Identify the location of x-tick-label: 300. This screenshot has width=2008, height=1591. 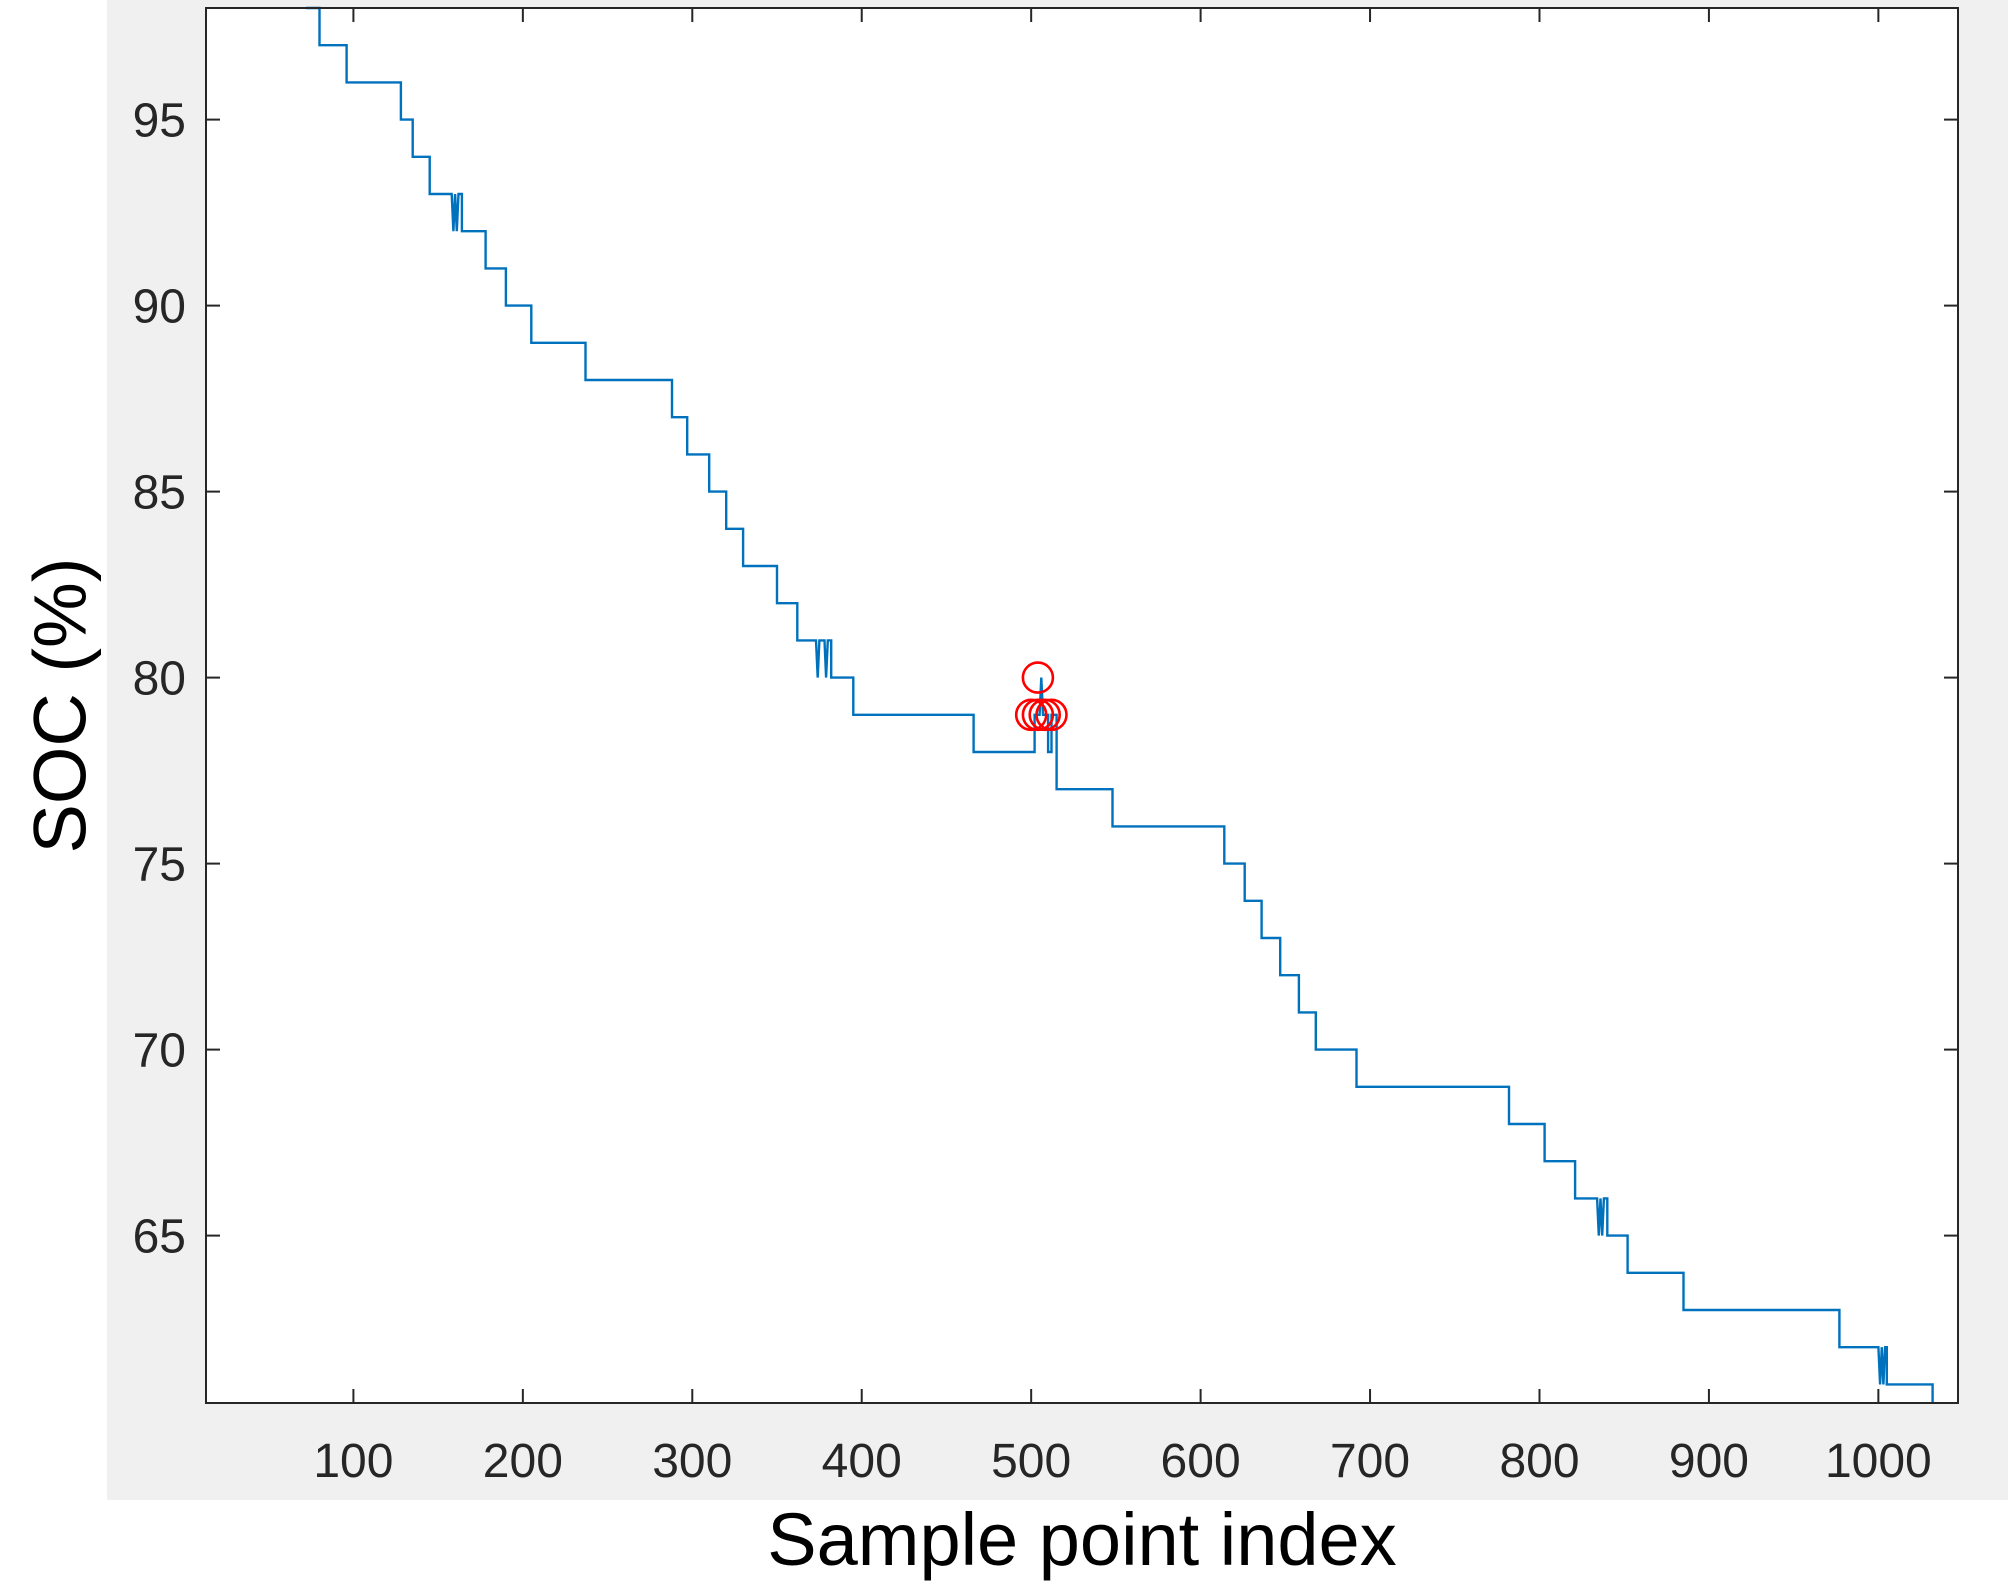
(692, 1461).